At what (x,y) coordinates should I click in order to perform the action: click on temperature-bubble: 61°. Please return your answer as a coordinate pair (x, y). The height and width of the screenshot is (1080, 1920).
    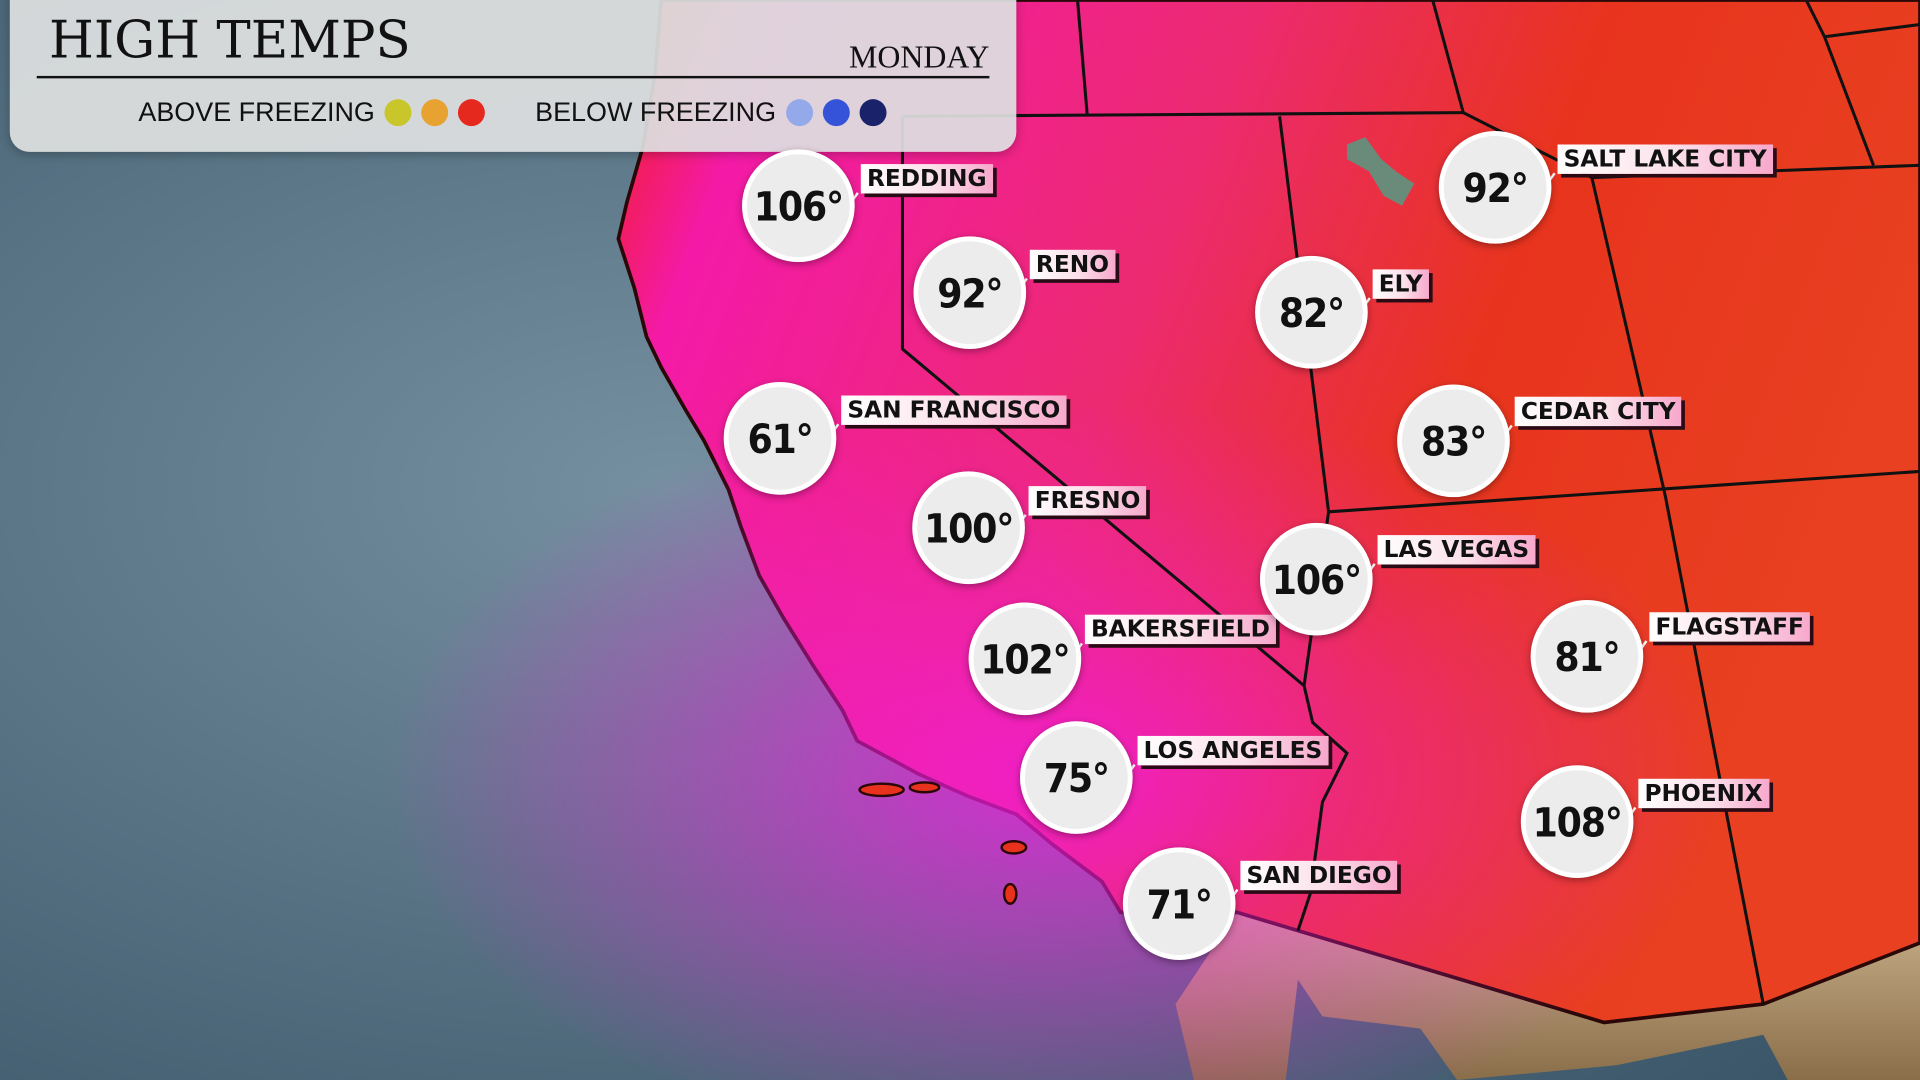
    Looking at the image, I should click on (780, 438).